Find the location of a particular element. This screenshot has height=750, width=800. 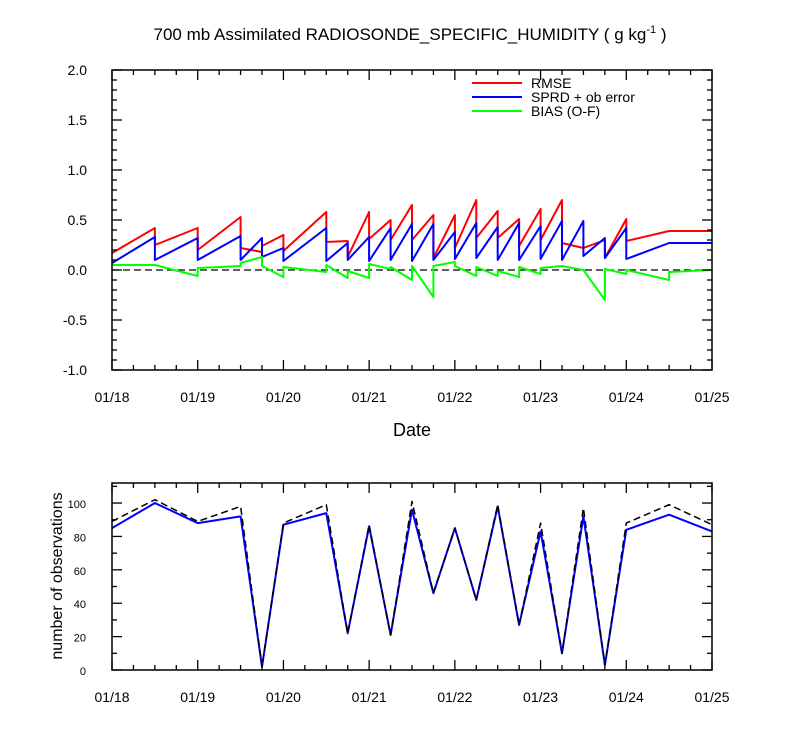

chart-title-end: ) is located at coordinates (661, 34).